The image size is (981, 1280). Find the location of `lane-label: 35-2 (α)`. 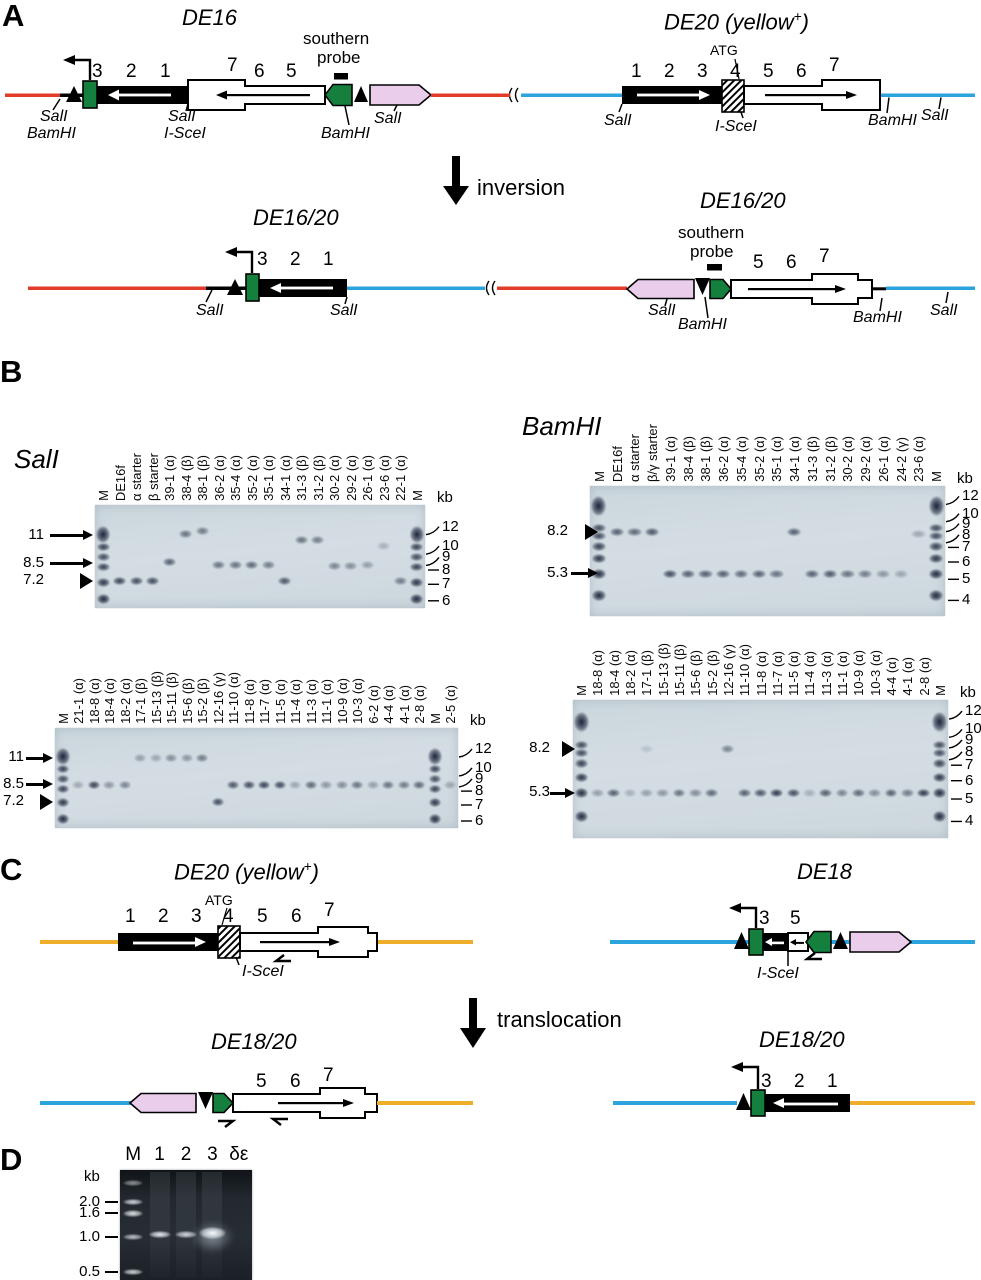

lane-label: 35-2 (α) is located at coordinates (252, 448).